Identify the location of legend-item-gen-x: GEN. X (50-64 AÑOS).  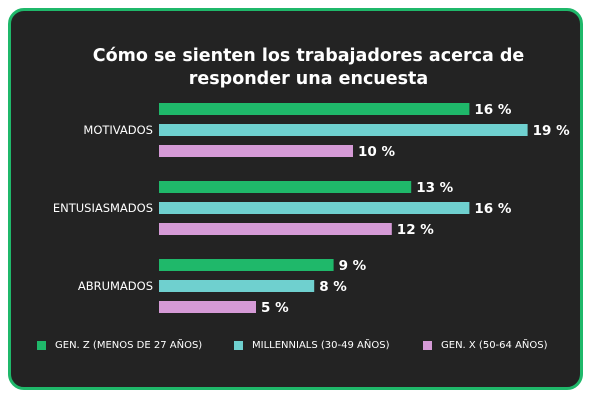
(485, 345).